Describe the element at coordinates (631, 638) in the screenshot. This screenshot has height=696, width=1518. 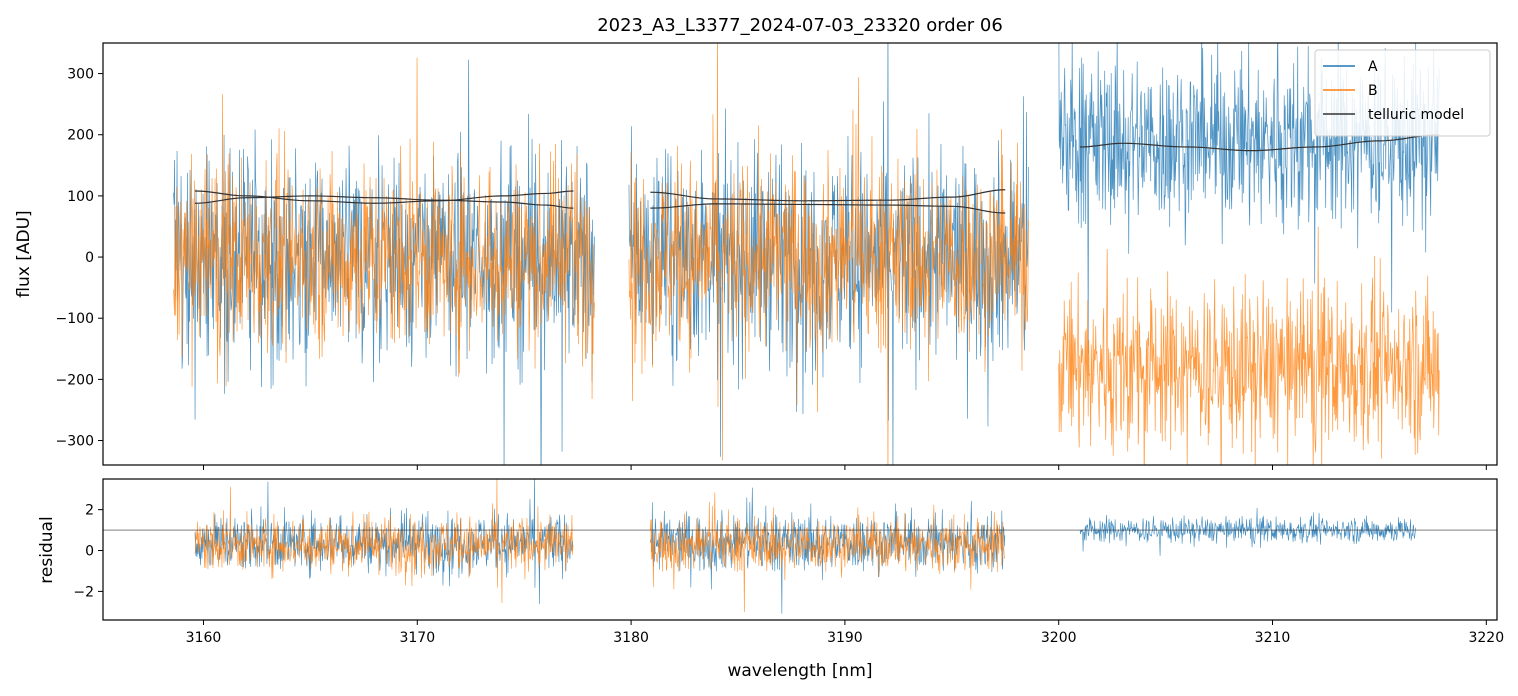
I see `residual-x-tick-label-3180: 3180` at that location.